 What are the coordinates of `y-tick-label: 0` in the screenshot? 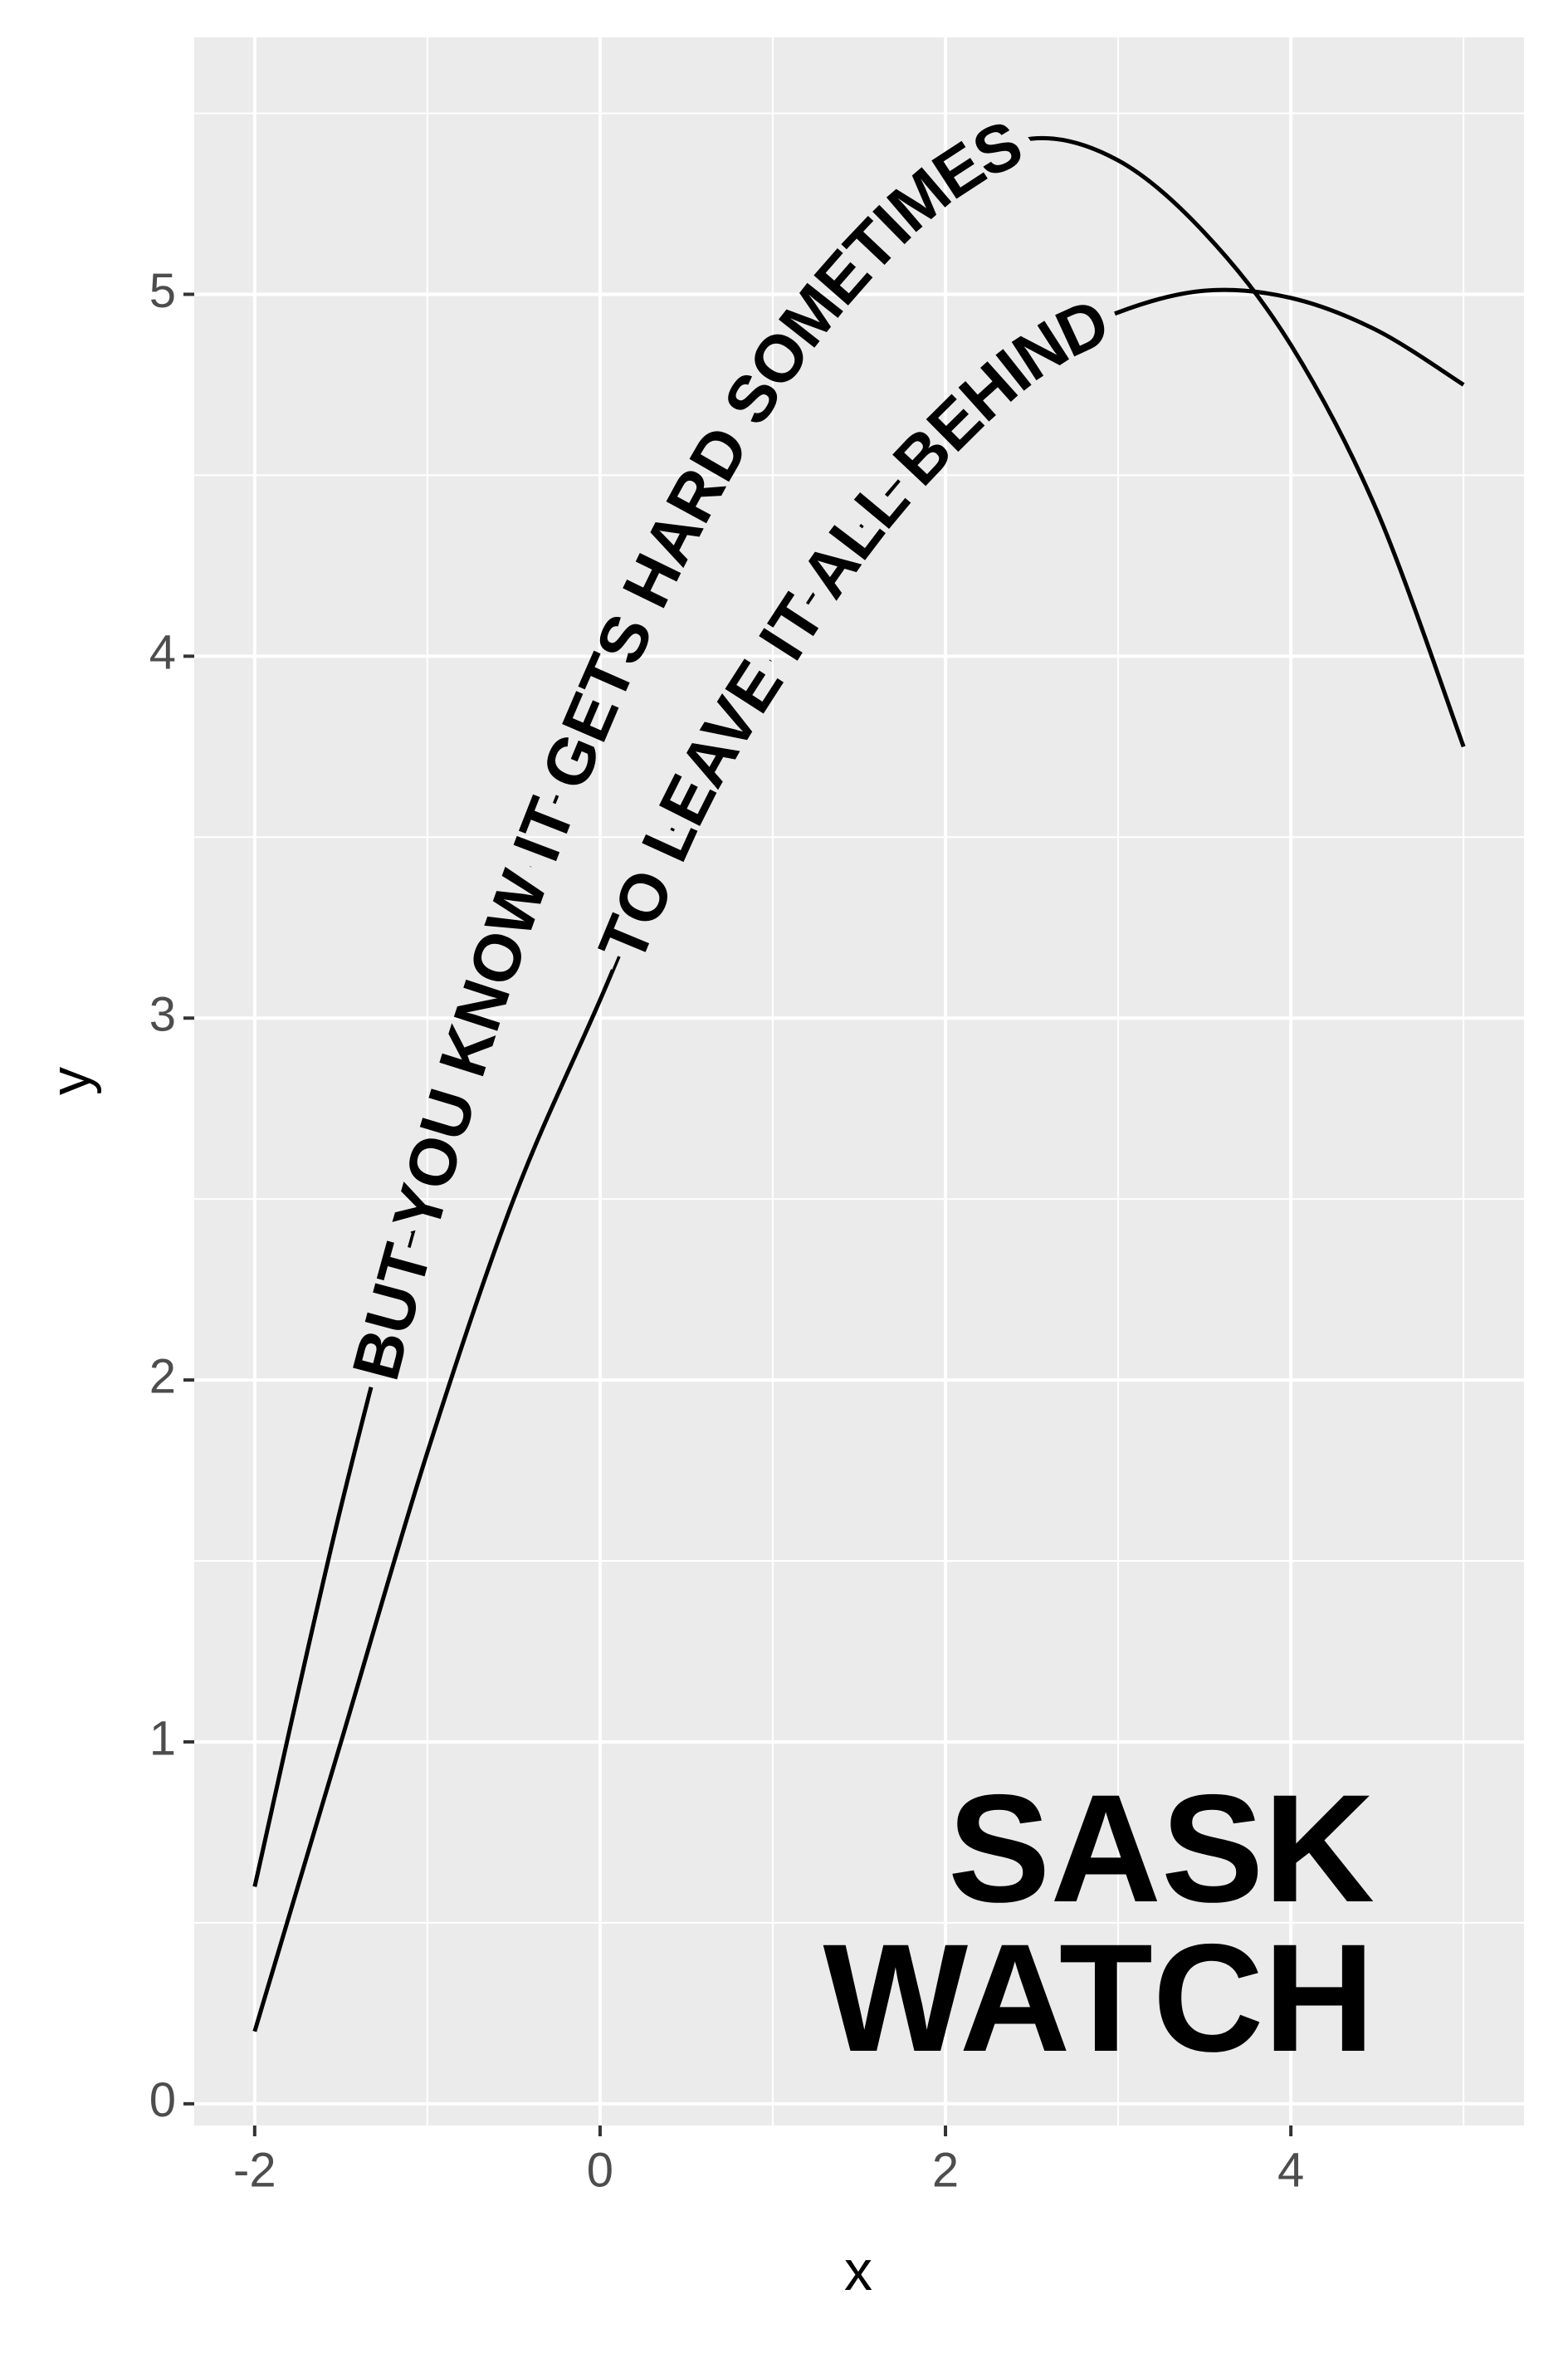 It's located at (163, 2100).